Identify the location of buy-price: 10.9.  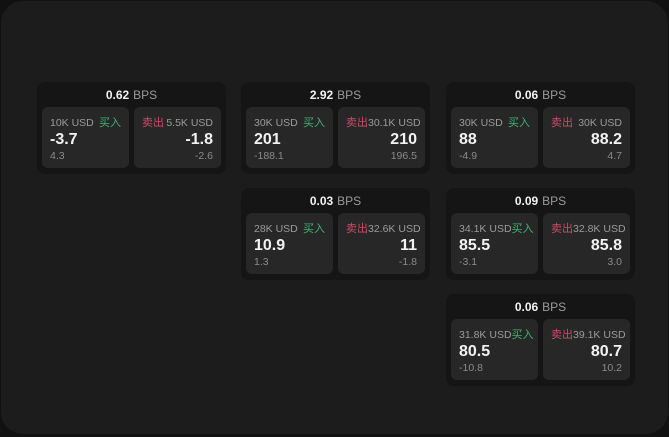
(270, 245).